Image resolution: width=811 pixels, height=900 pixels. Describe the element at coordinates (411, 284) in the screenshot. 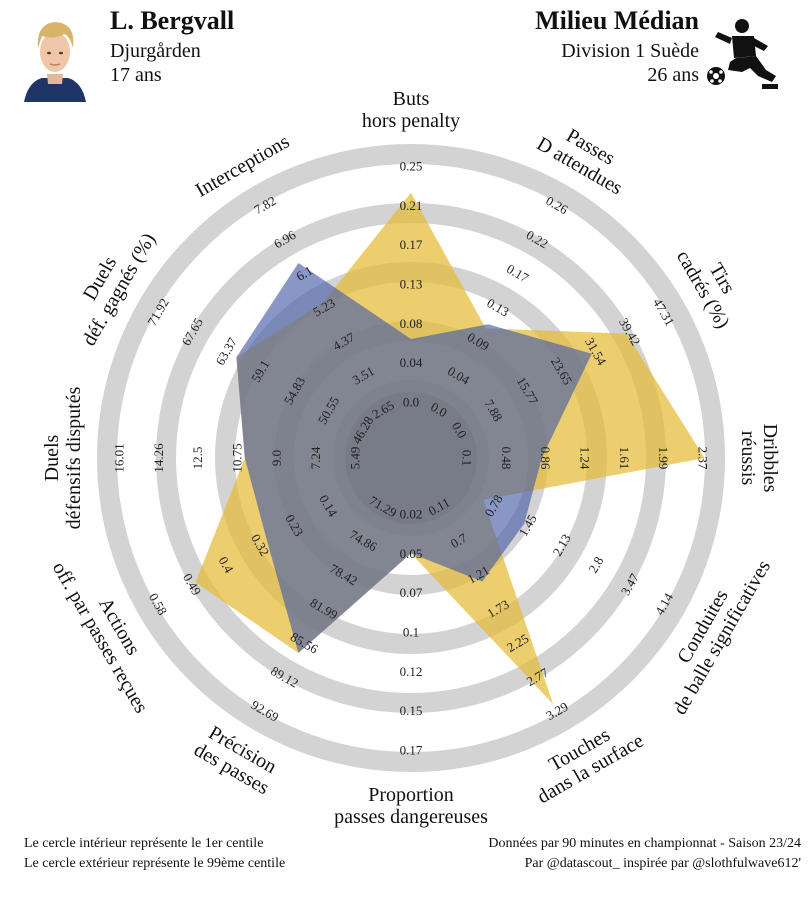

I see `tick-label: 0.13` at that location.